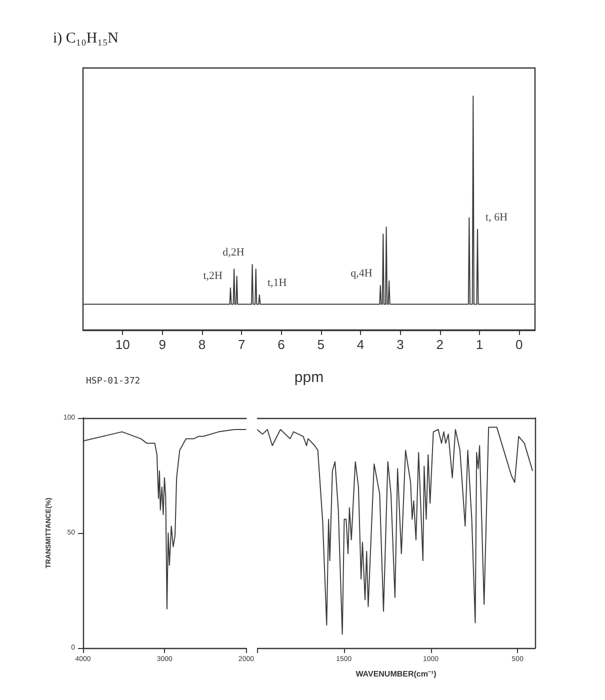 This screenshot has width=605, height=700. Describe the element at coordinates (519, 344) in the screenshot. I see `x-tick-label: 0` at that location.